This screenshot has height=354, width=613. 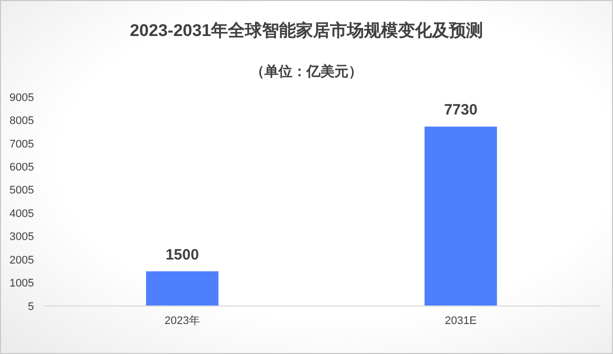 What do you see at coordinates (182, 255) in the screenshot?
I see `data-label: 1500` at bounding box center [182, 255].